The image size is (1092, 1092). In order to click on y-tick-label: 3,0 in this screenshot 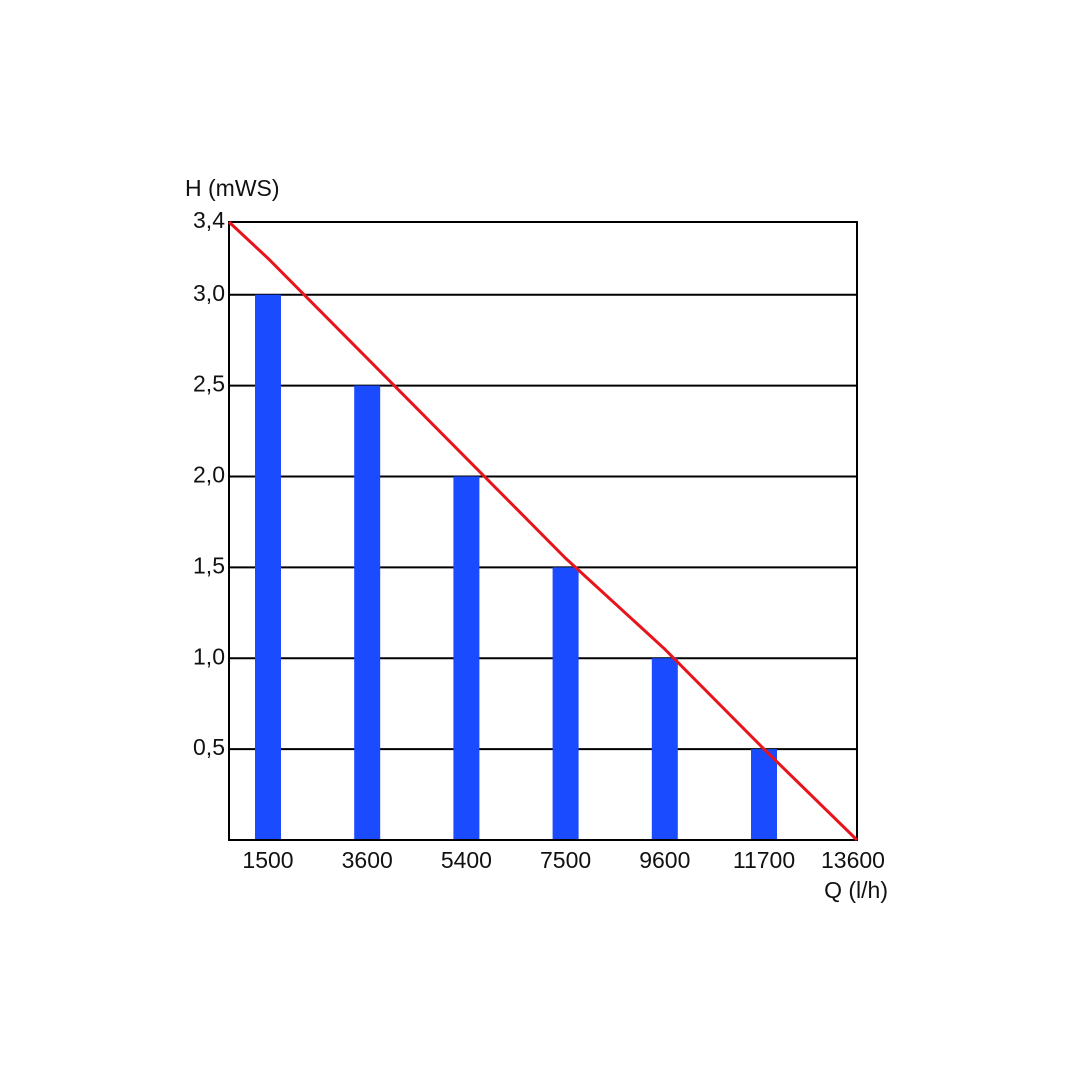, I will do `click(209, 293)`.